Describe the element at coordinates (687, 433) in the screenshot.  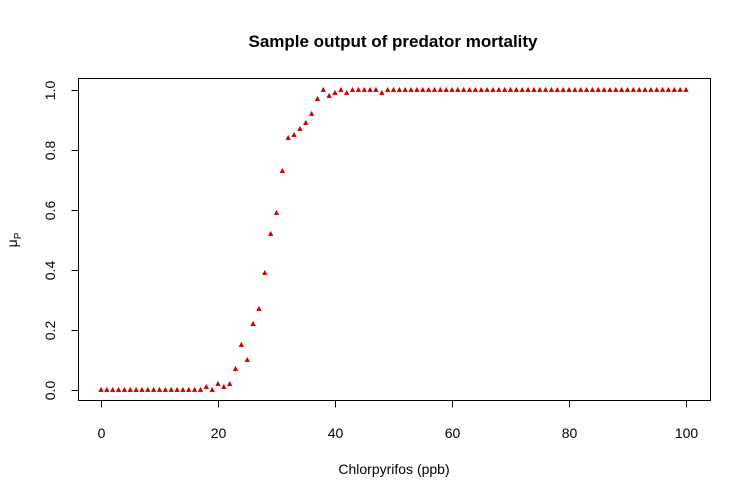
I see `x-tick-label: 100` at that location.